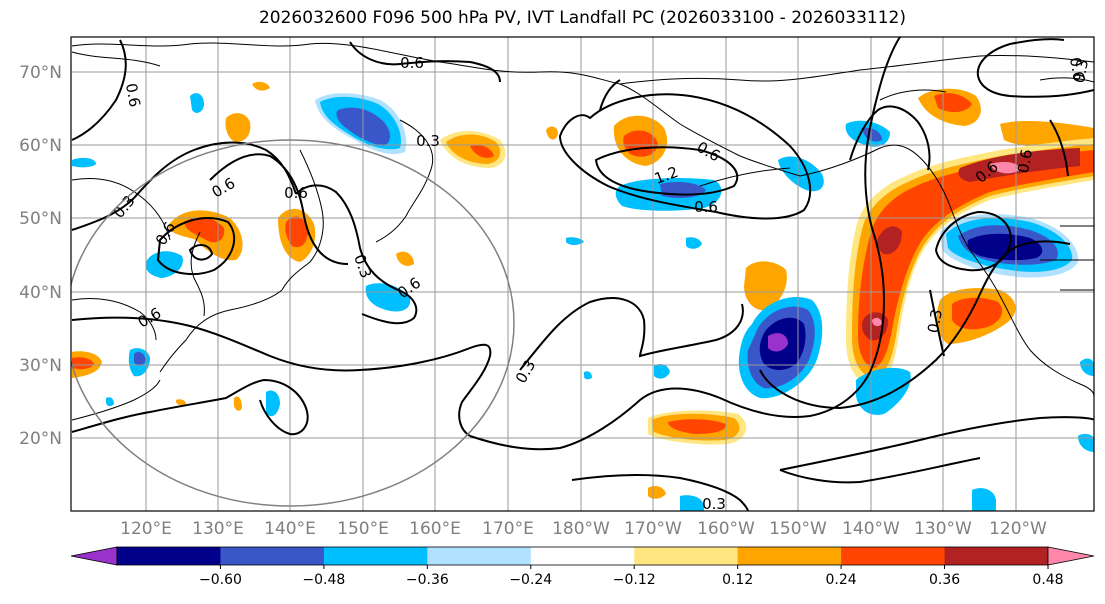  I want to click on lon-label: 120°E, so click(146, 529).